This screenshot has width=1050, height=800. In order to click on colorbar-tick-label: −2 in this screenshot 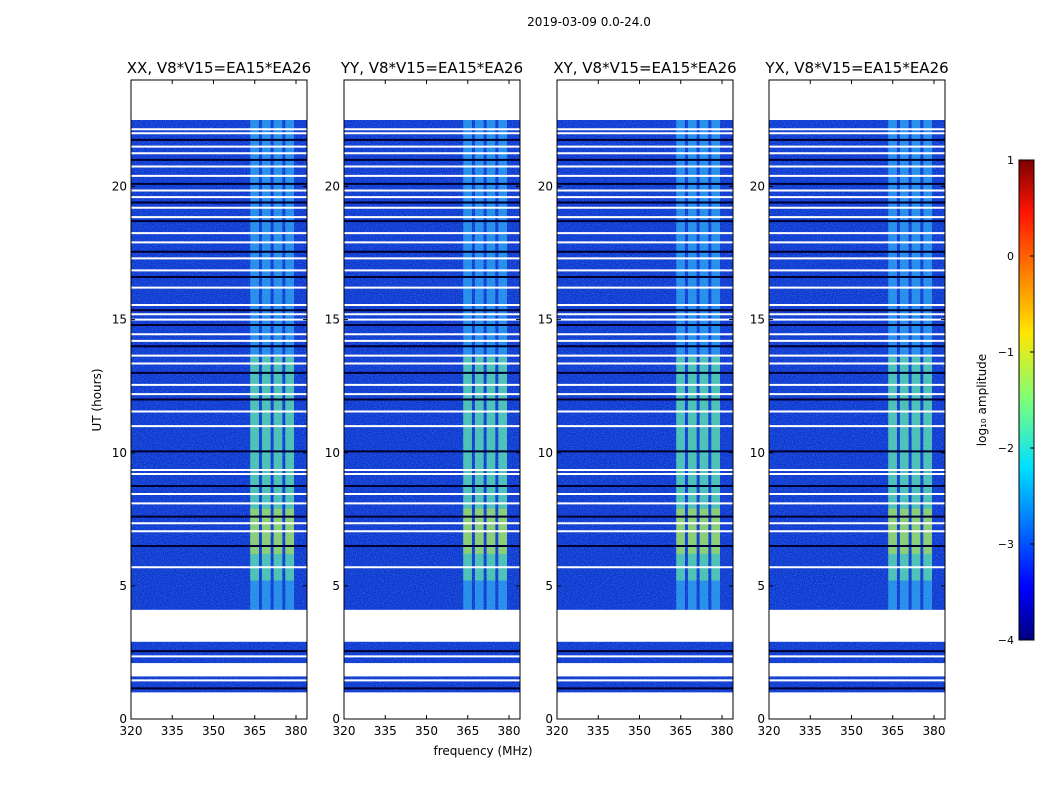, I will do `click(1006, 448)`.